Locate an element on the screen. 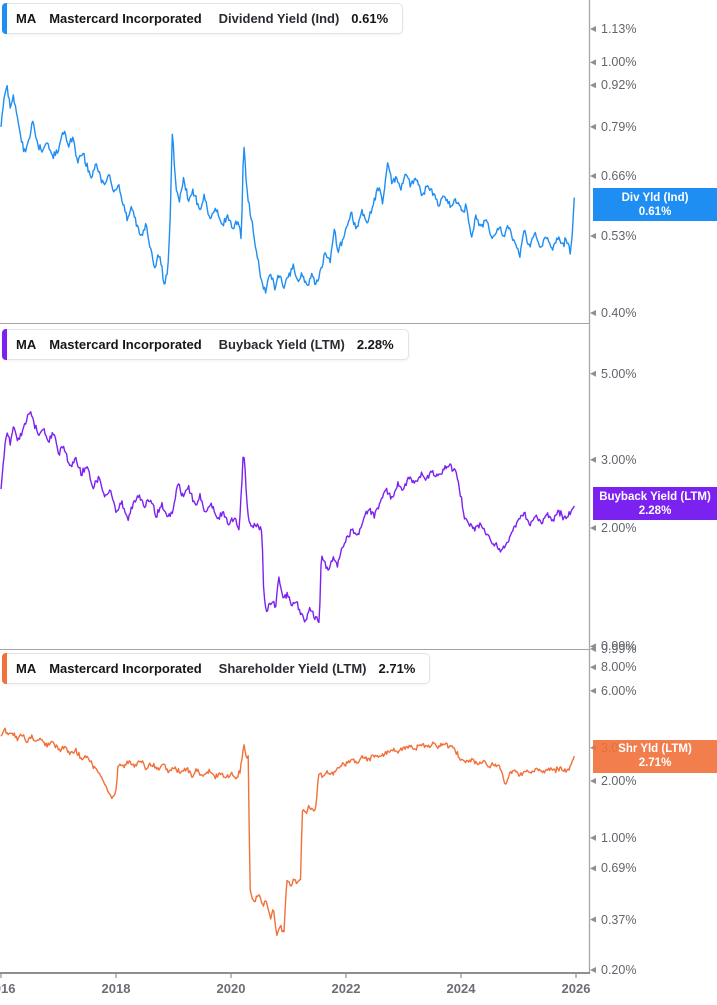  y-tick-label: 0.92% is located at coordinates (619, 85).